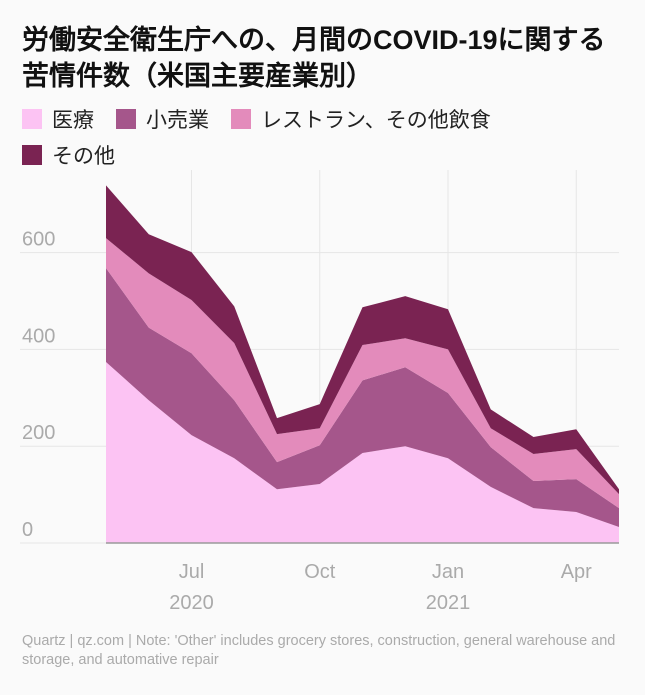 The image size is (645, 695). I want to click on legend-item: 小売業, so click(162, 119).